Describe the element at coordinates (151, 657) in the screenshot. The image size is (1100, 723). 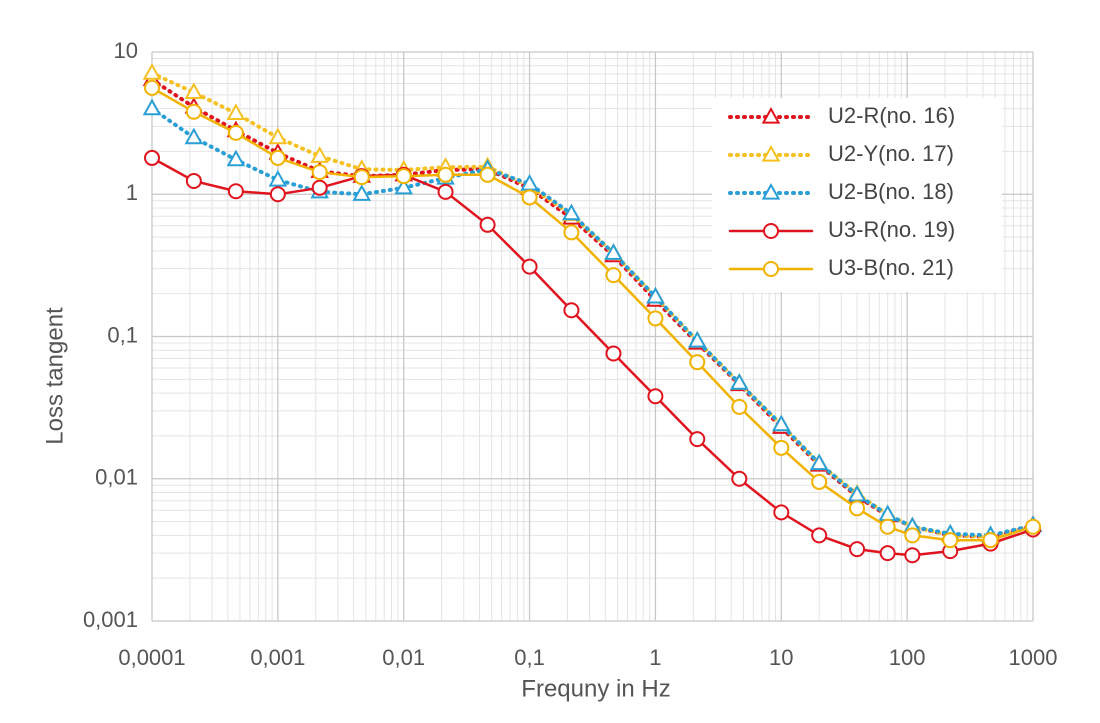
I see `x-tick-label: 0,0001` at that location.